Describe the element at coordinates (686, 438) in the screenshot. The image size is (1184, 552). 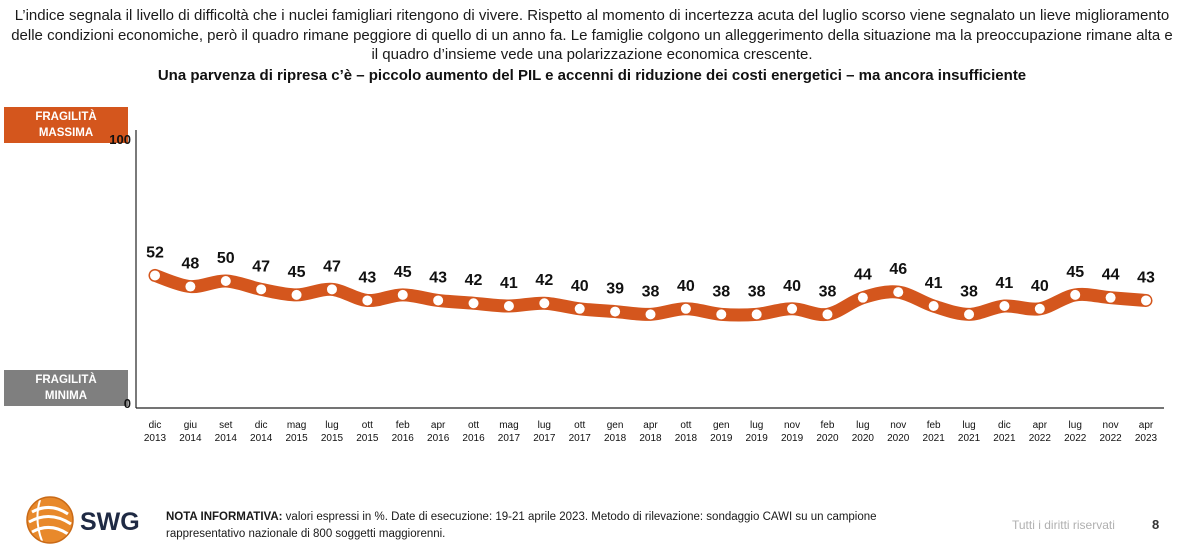
I see `x-tick-label-year: 2018` at that location.